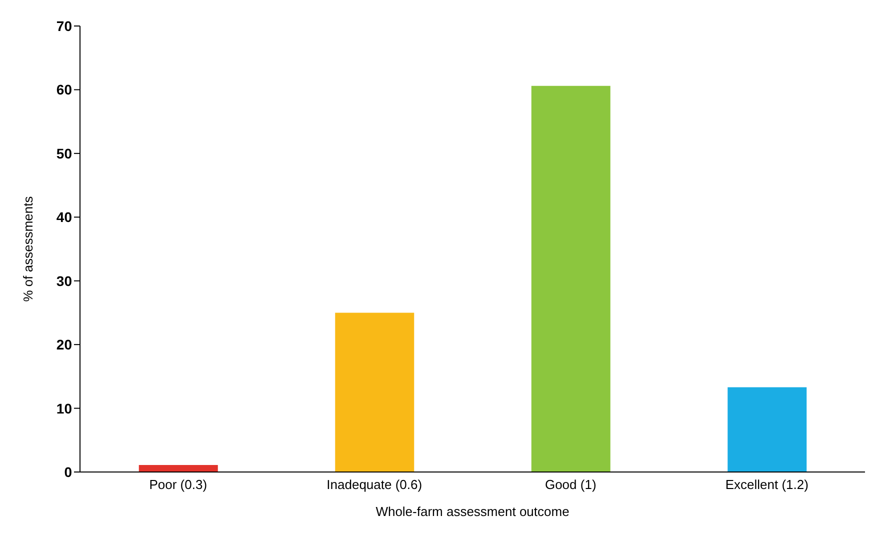 This screenshot has width=881, height=538. Describe the element at coordinates (64, 217) in the screenshot. I see `y-tick-label: 40` at that location.